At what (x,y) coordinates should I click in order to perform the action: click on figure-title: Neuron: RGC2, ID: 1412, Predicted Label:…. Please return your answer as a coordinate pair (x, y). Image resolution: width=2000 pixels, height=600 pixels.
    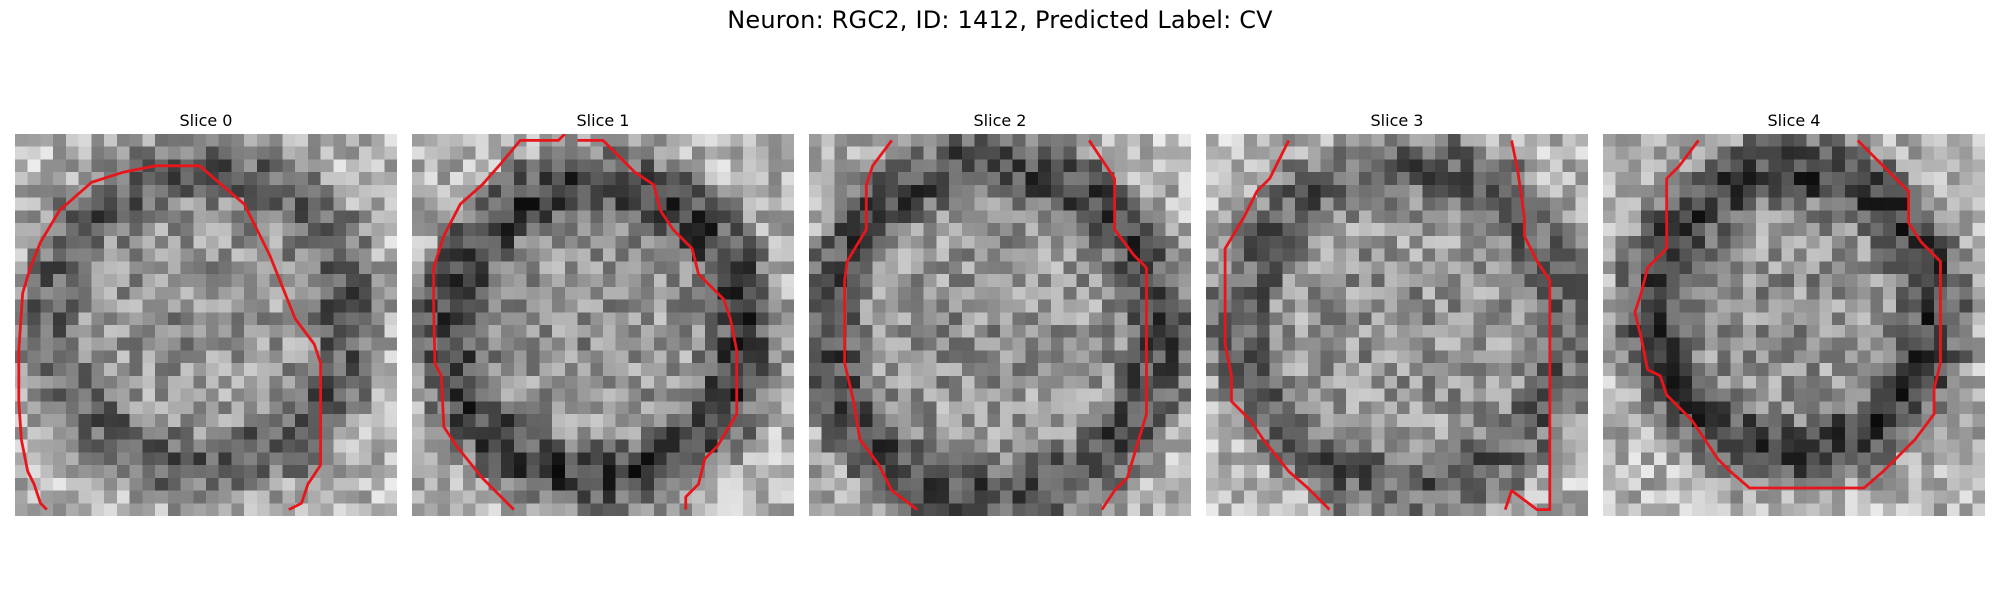
    Looking at the image, I should click on (1000, 20).